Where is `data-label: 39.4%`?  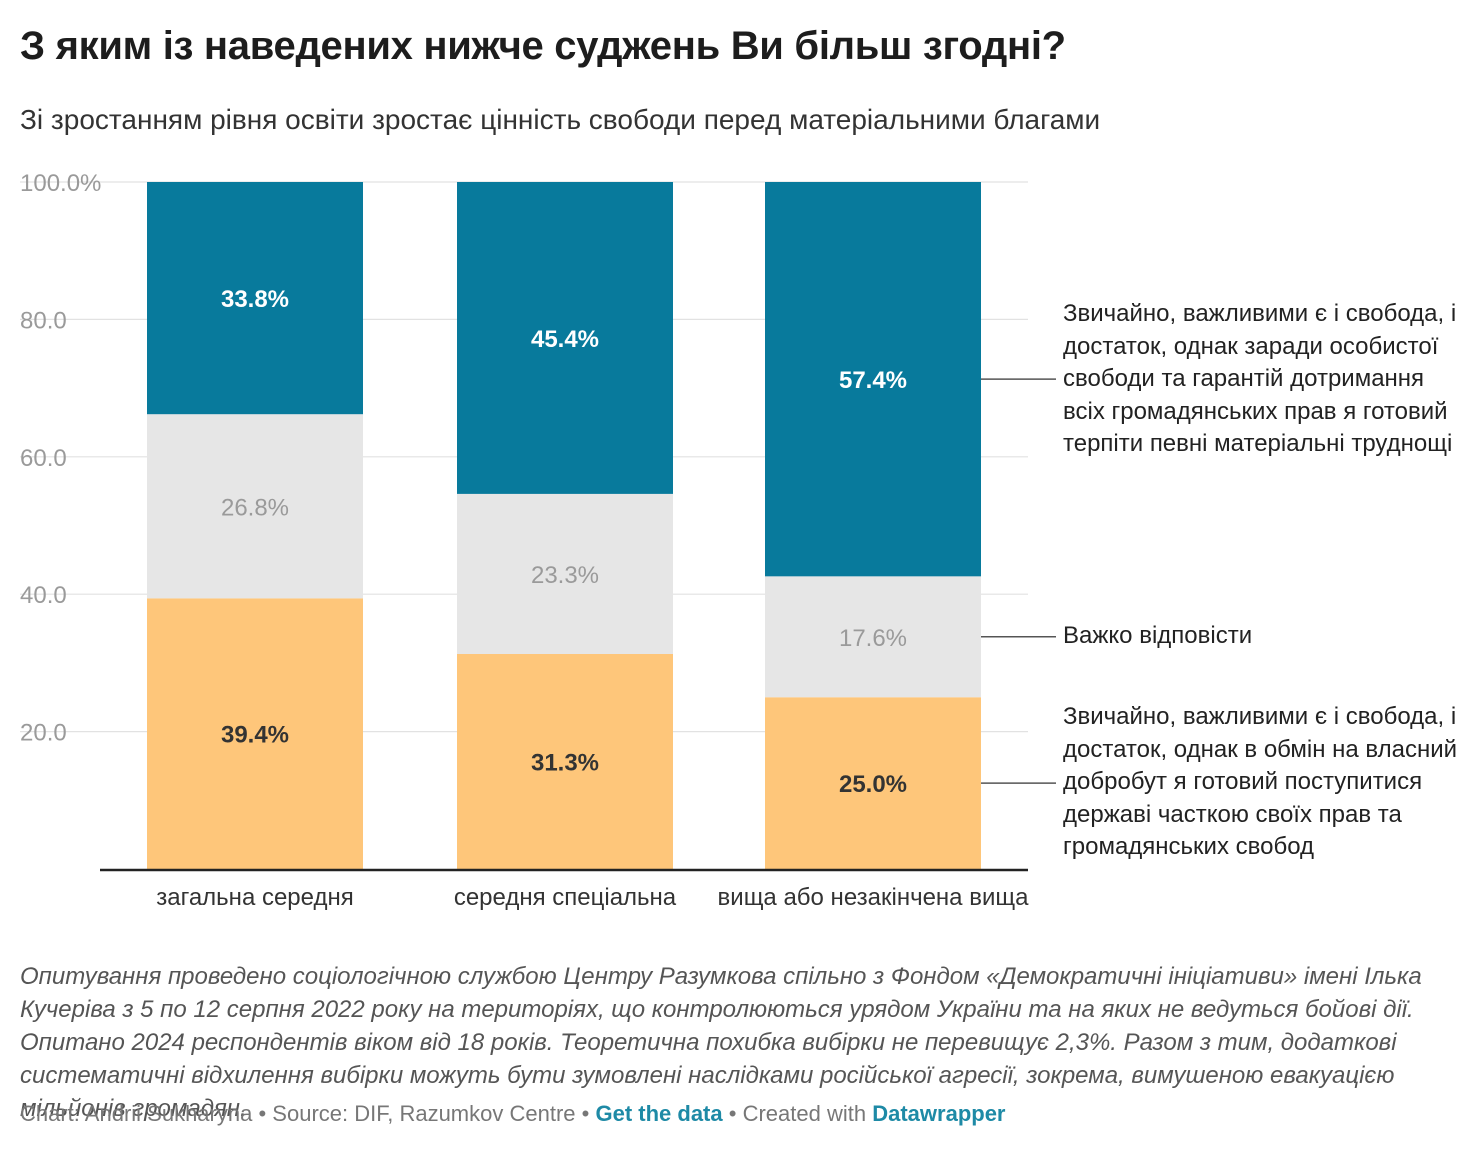 data-label: 39.4% is located at coordinates (255, 735).